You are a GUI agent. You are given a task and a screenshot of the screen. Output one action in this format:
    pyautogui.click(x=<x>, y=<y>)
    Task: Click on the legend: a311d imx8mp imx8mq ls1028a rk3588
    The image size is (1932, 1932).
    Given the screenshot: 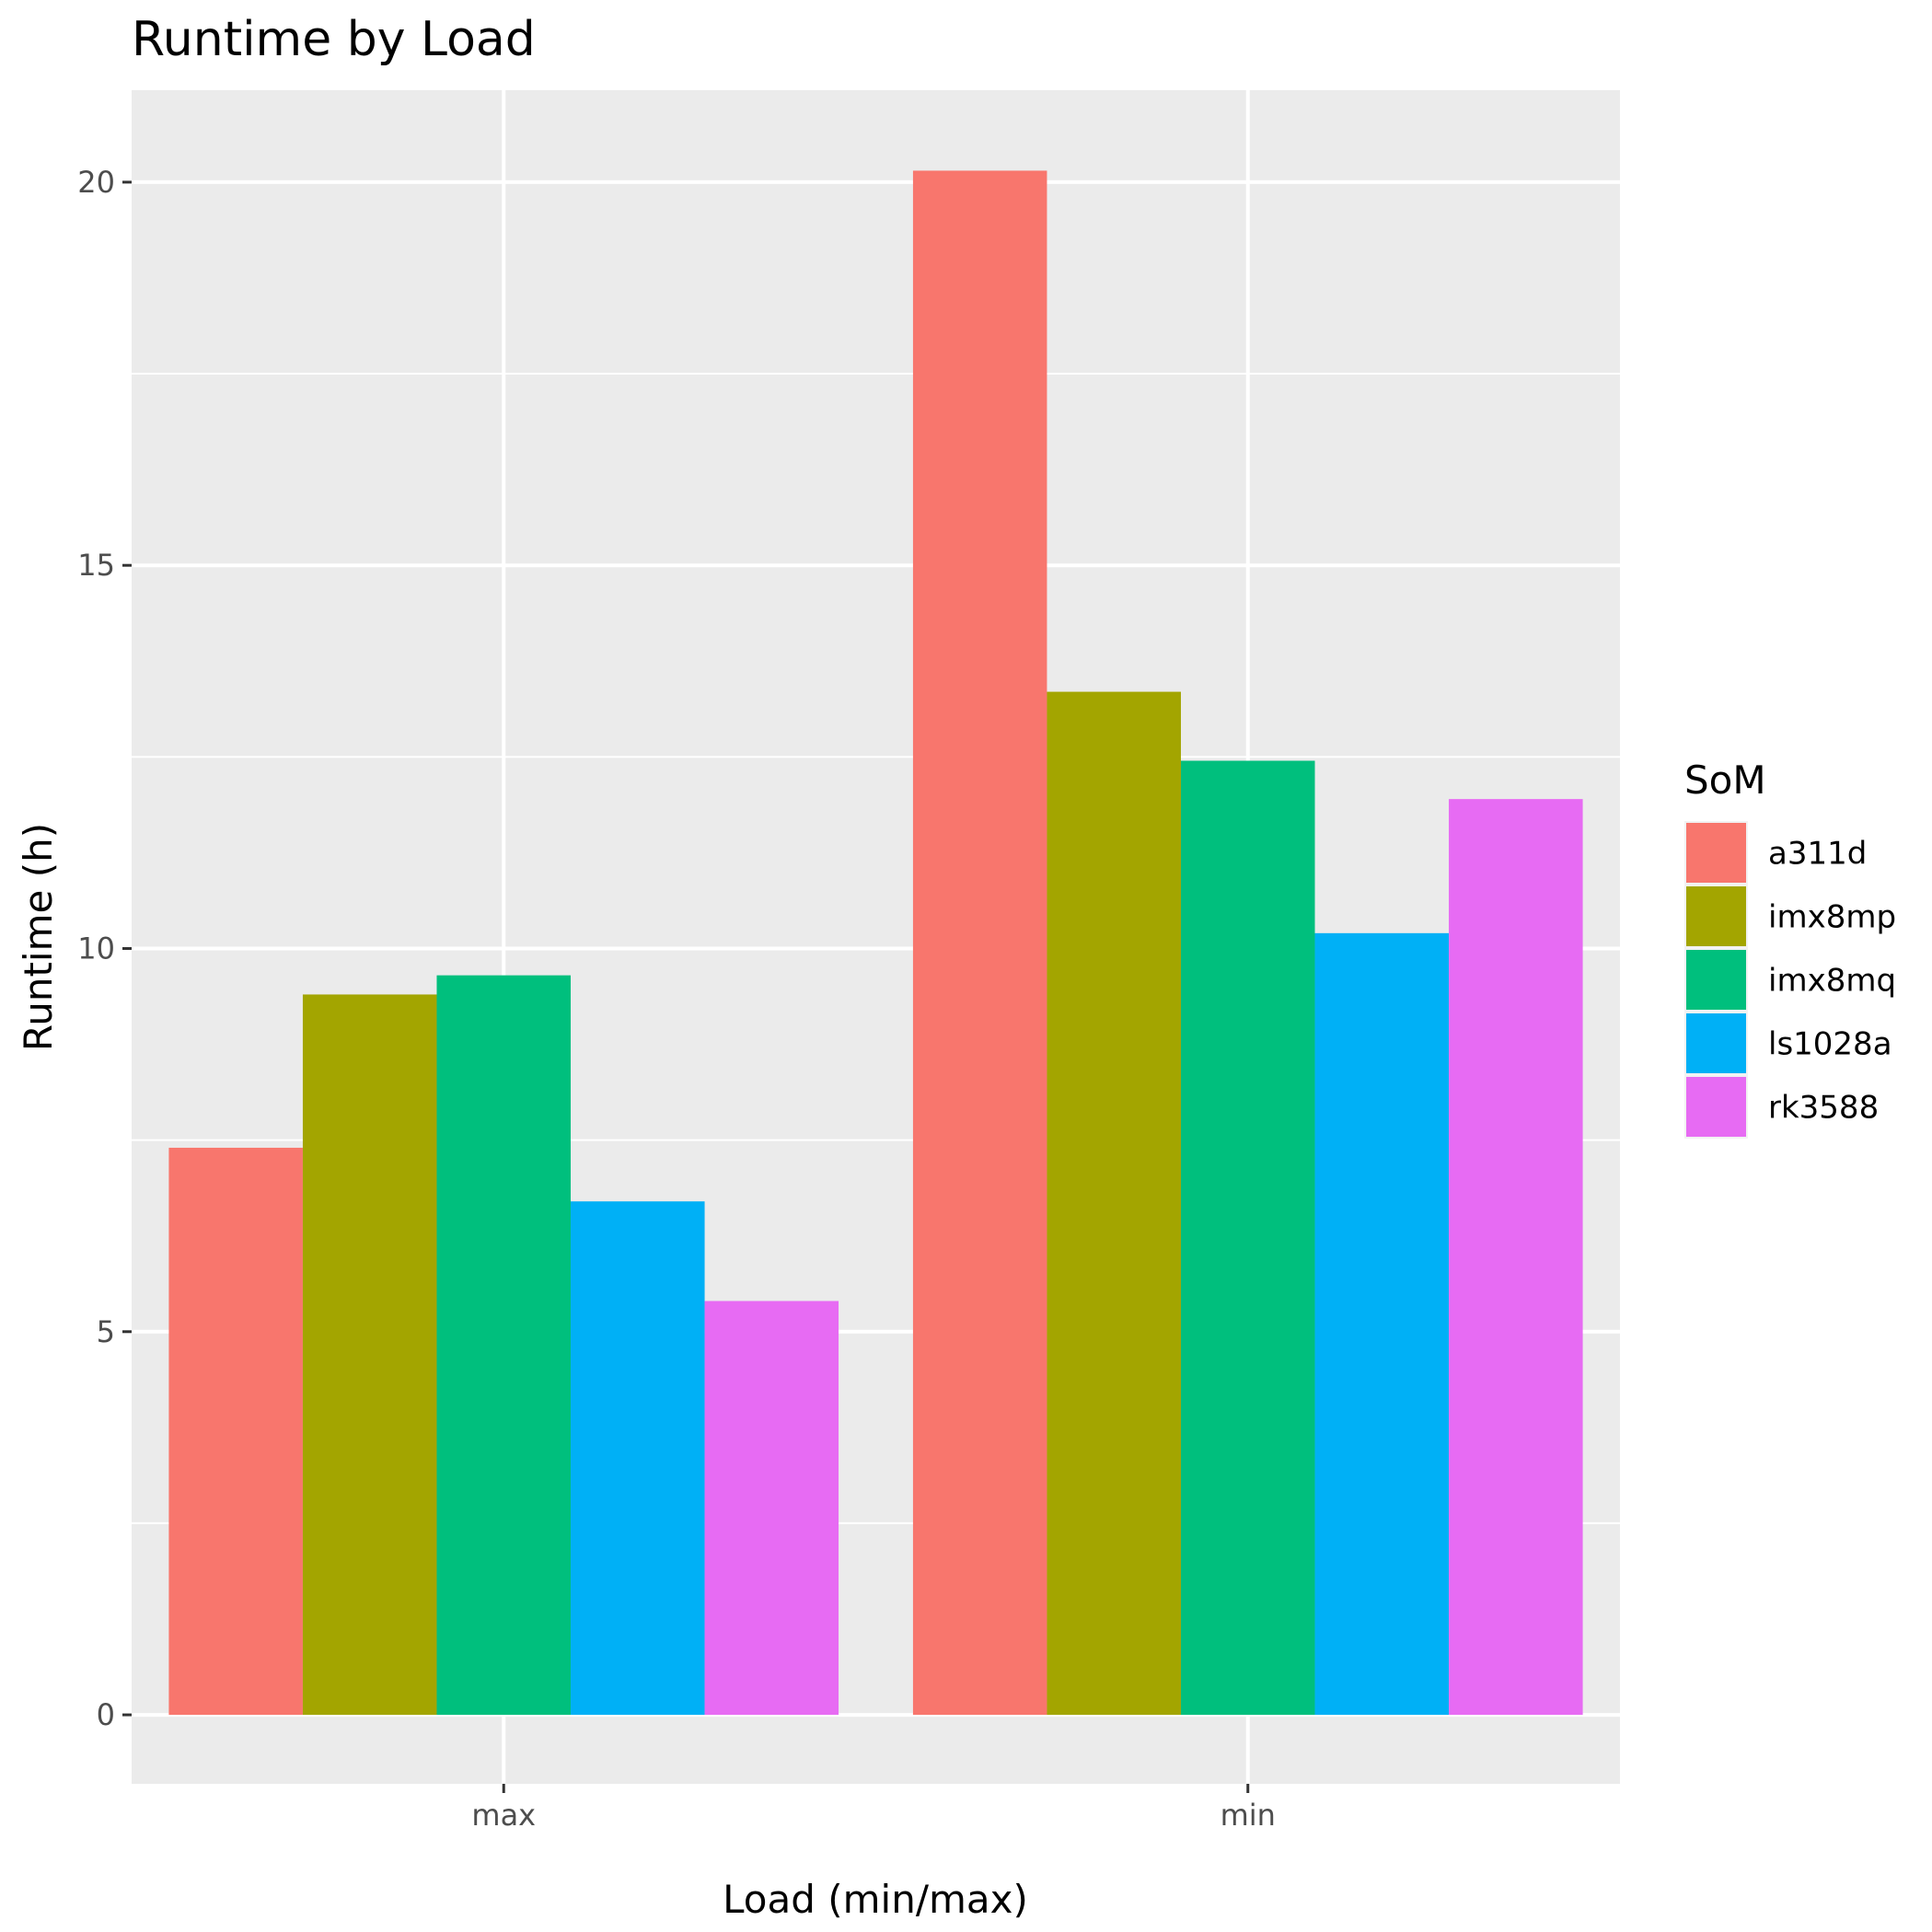 What is the action you would take?
    pyautogui.click(x=1790, y=980)
    